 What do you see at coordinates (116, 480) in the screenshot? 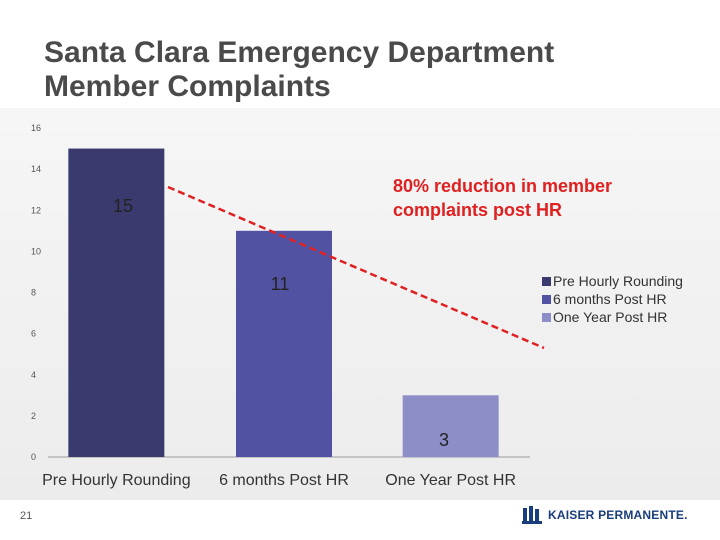
I see `x-category-label: Pre Hourly Rounding` at bounding box center [116, 480].